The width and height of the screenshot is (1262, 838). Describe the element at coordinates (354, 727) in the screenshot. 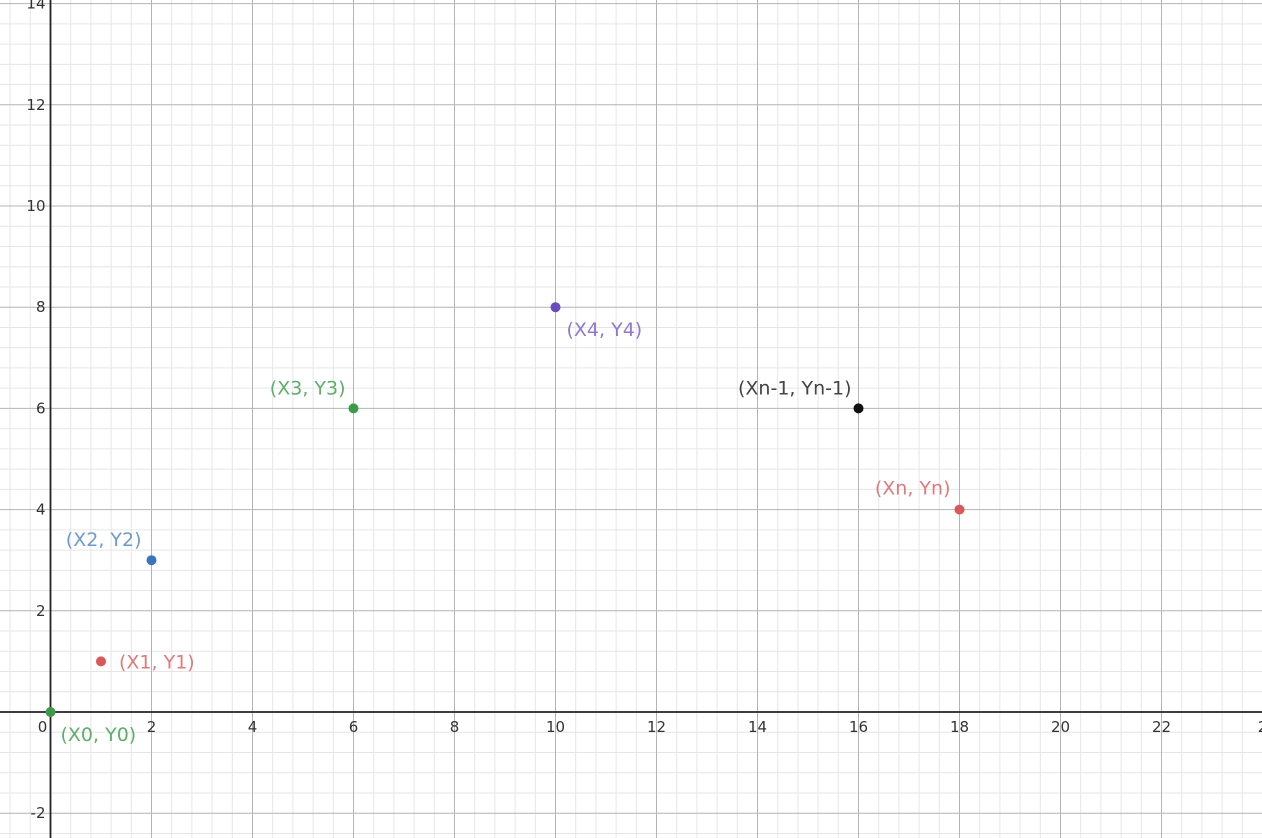

I see `x-tick-label: 6` at that location.